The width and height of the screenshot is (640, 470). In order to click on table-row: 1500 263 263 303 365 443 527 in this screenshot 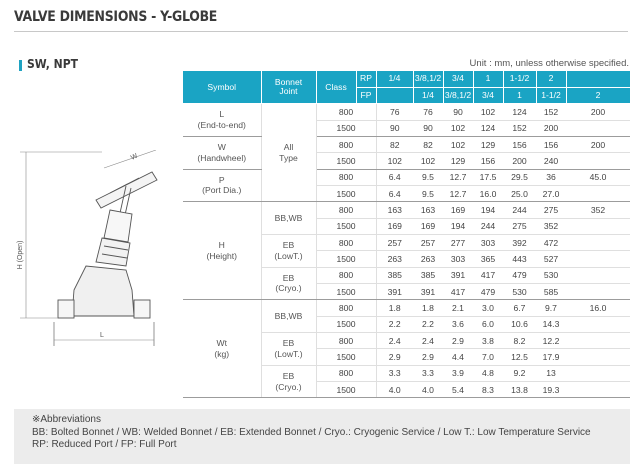, I will do `click(406, 259)`.